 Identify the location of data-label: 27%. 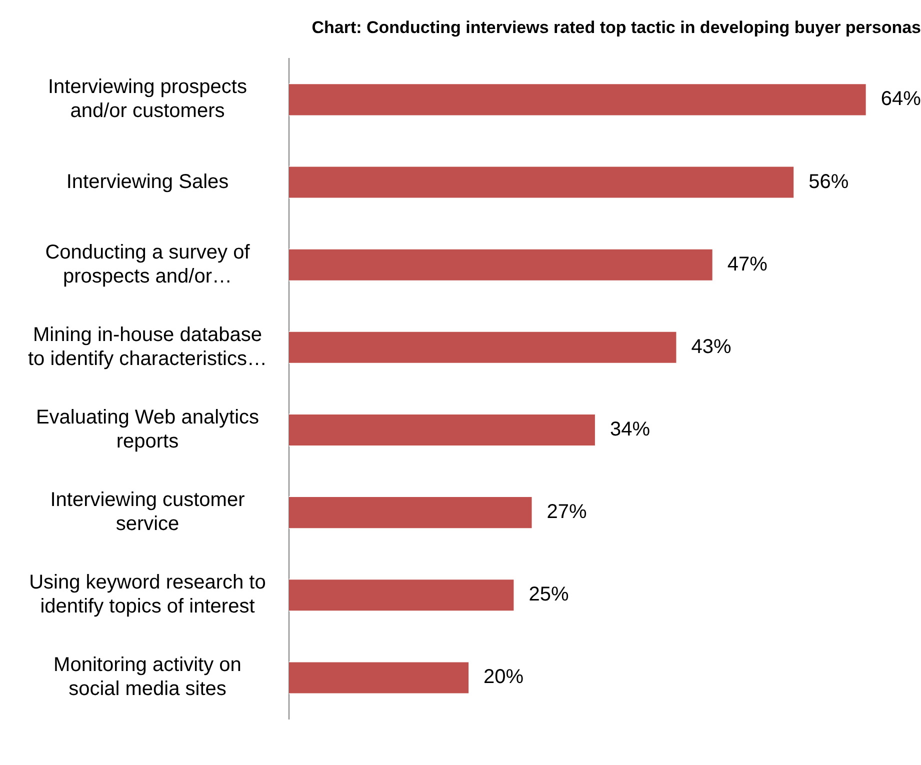
(566, 512).